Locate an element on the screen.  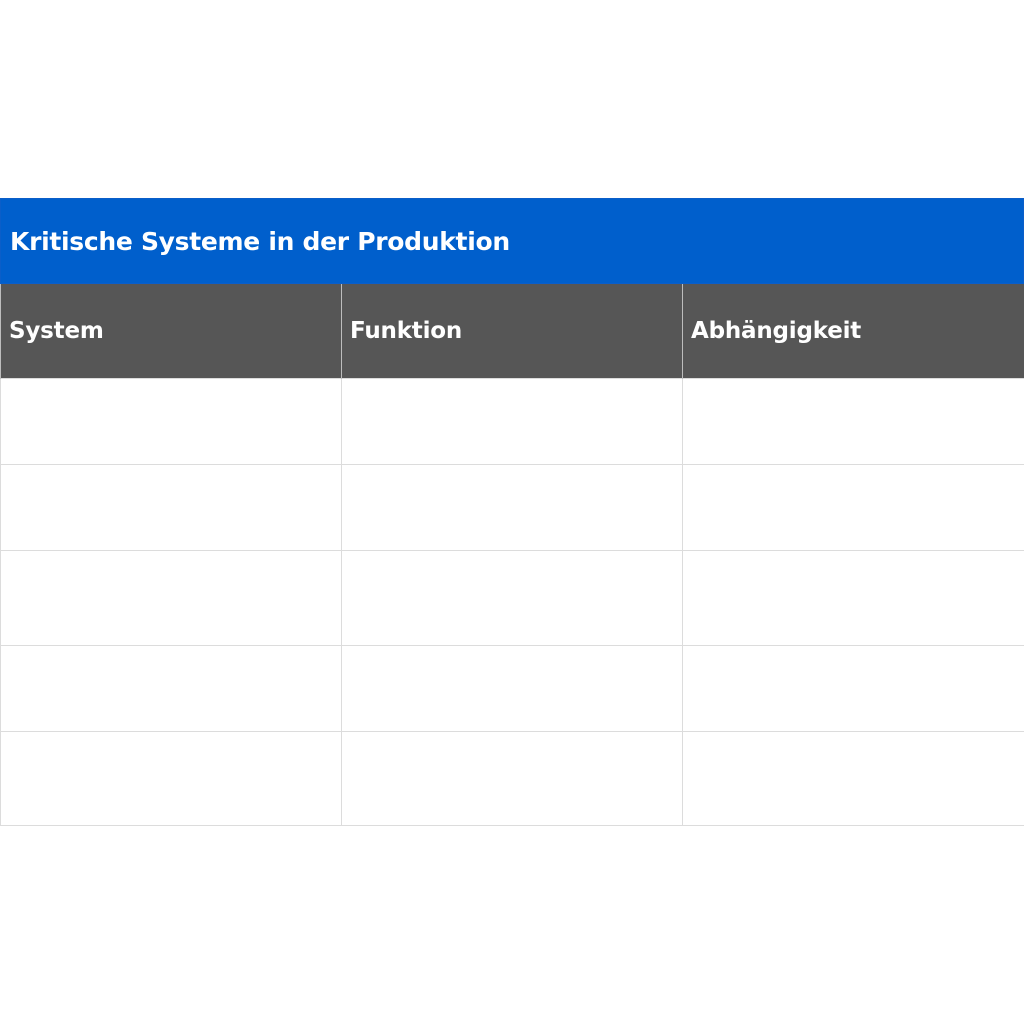
column-header-abhaengigkeit: Abhängigkeit is located at coordinates (853, 331).